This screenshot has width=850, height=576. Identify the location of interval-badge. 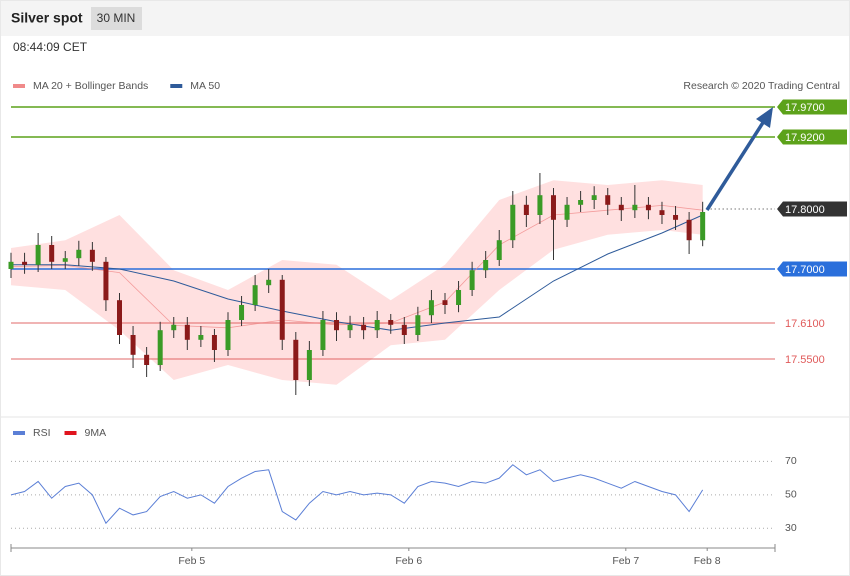
(116, 18).